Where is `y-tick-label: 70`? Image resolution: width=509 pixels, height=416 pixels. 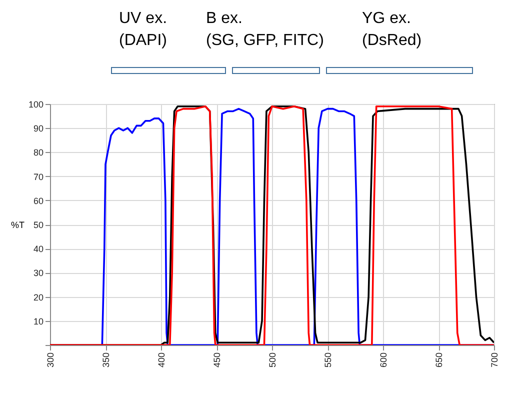 y-tick-label: 70 is located at coordinates (38, 177).